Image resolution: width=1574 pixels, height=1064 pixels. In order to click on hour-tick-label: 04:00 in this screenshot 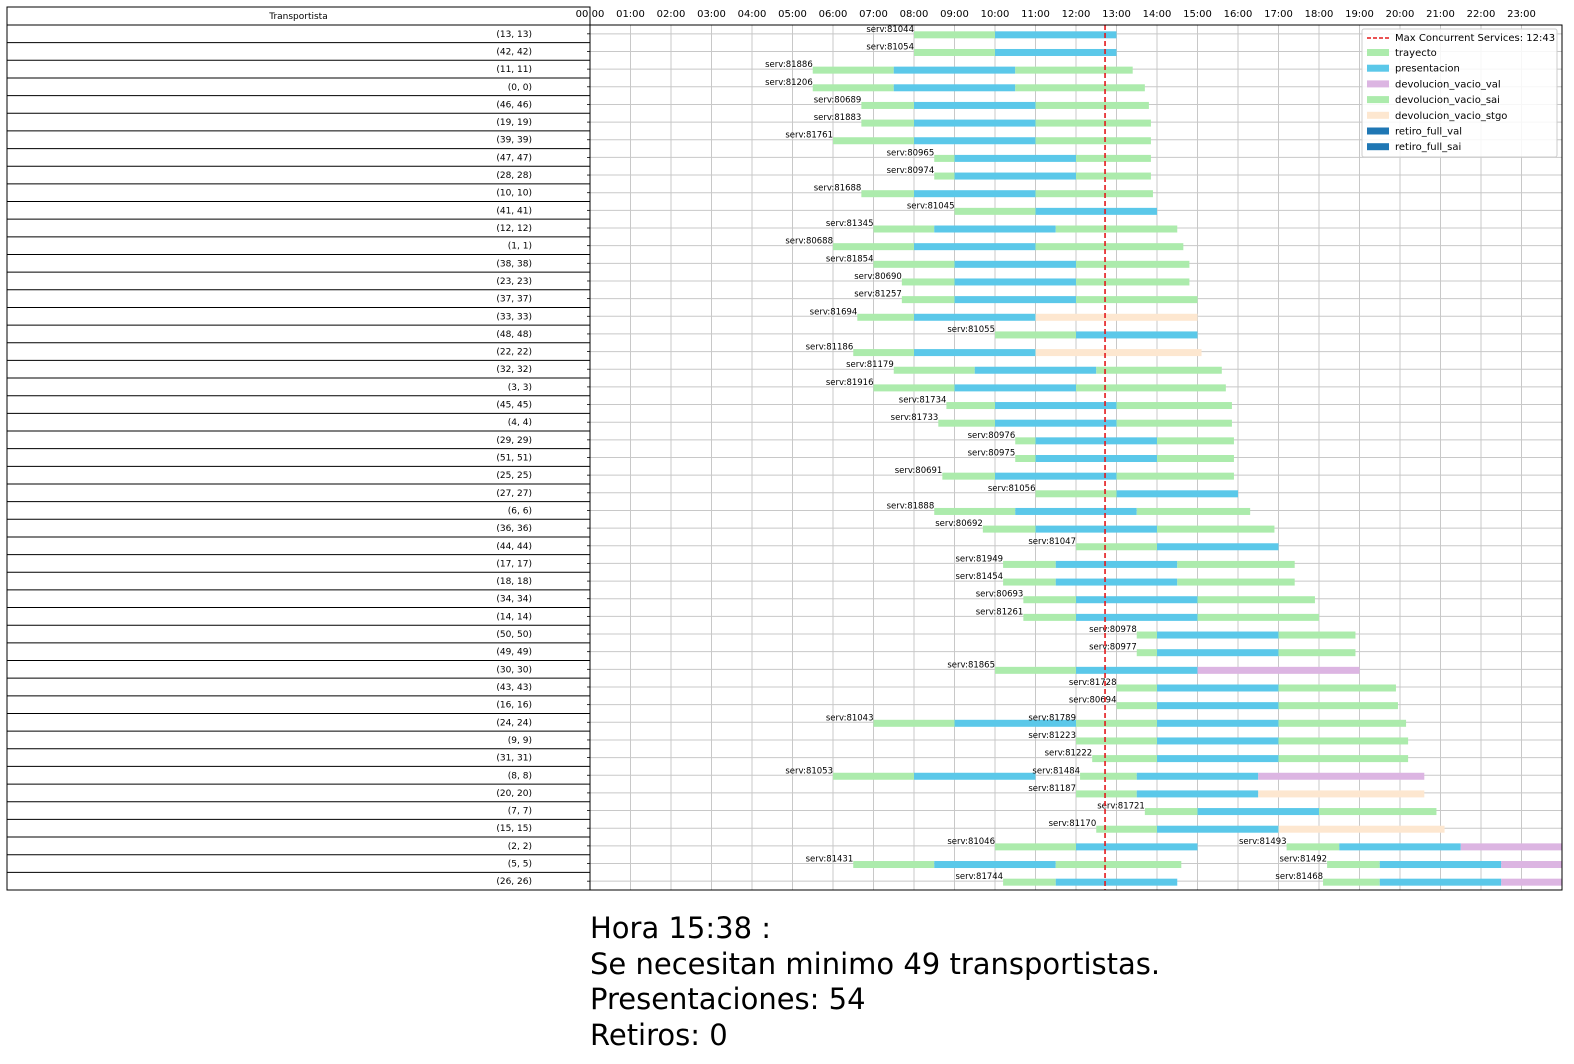, I will do `click(752, 14)`.